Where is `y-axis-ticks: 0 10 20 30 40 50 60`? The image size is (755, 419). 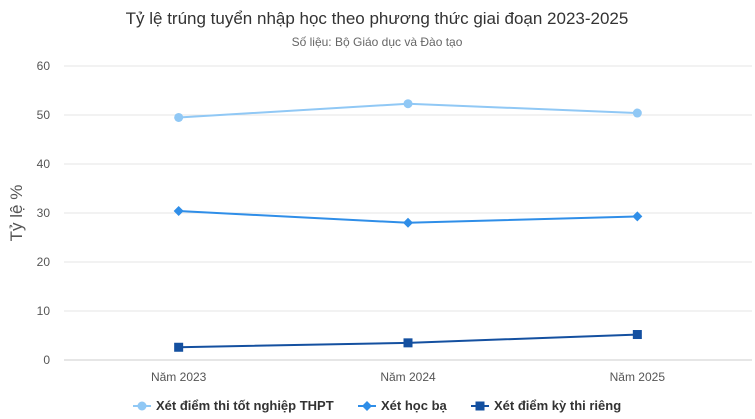 y-axis-ticks: 0 10 20 30 40 50 60 is located at coordinates (44, 213).